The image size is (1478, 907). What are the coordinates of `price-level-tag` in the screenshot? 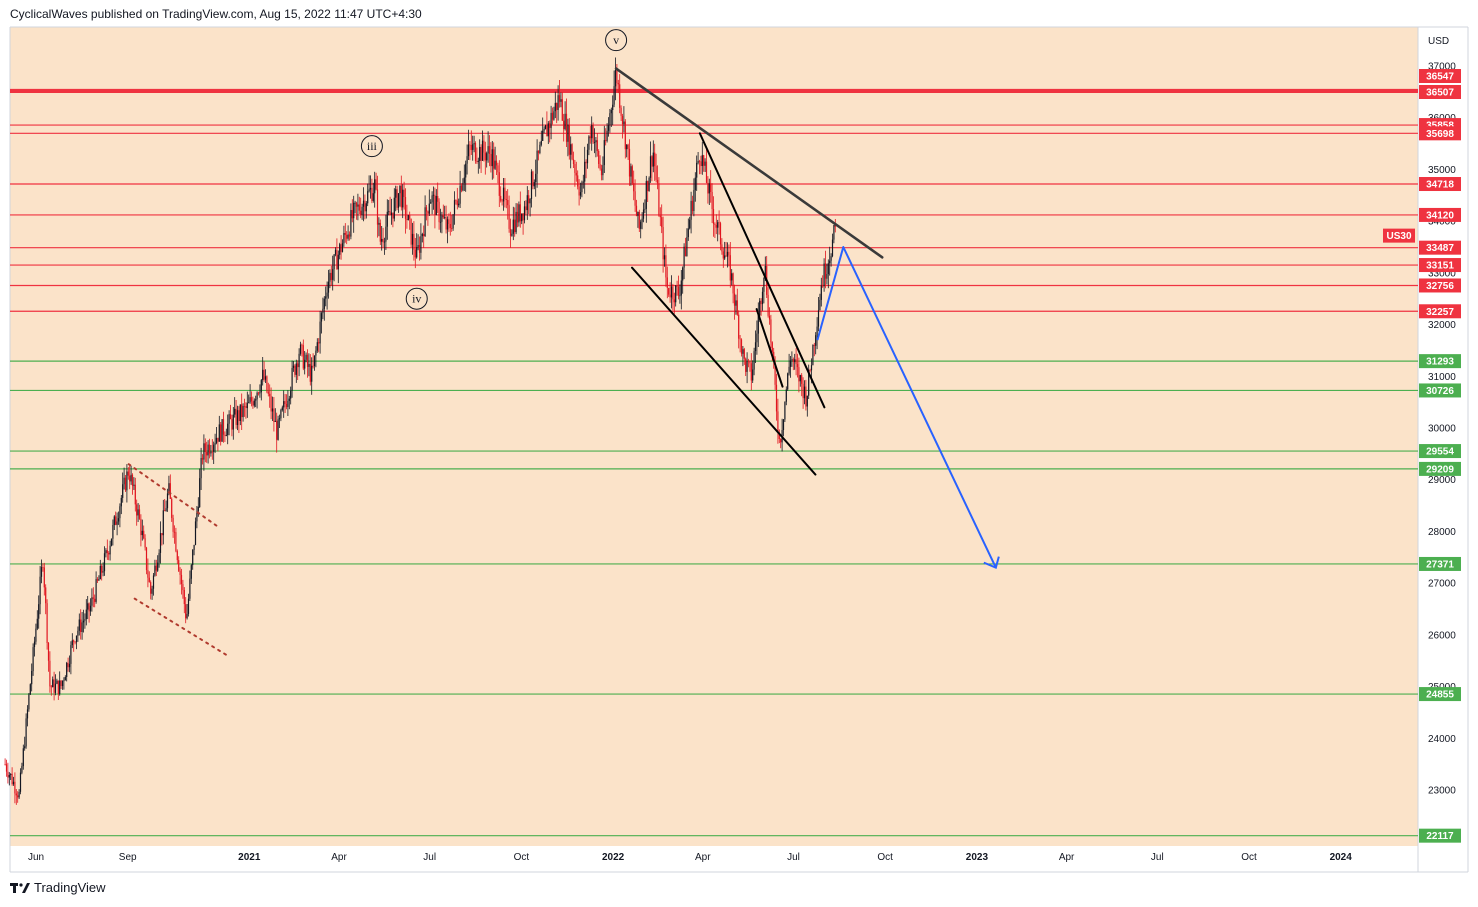 It's located at (1440, 311).